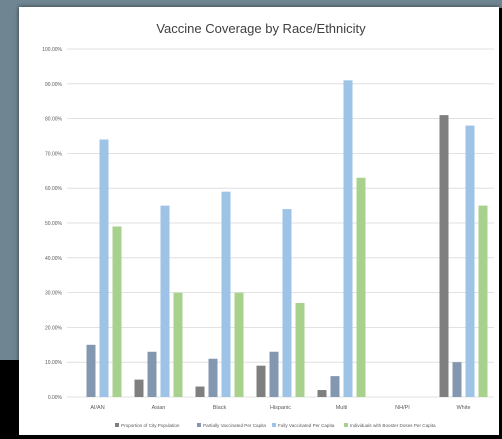 The image size is (502, 439). I want to click on y-tick-label: 90.00%, so click(54, 85).